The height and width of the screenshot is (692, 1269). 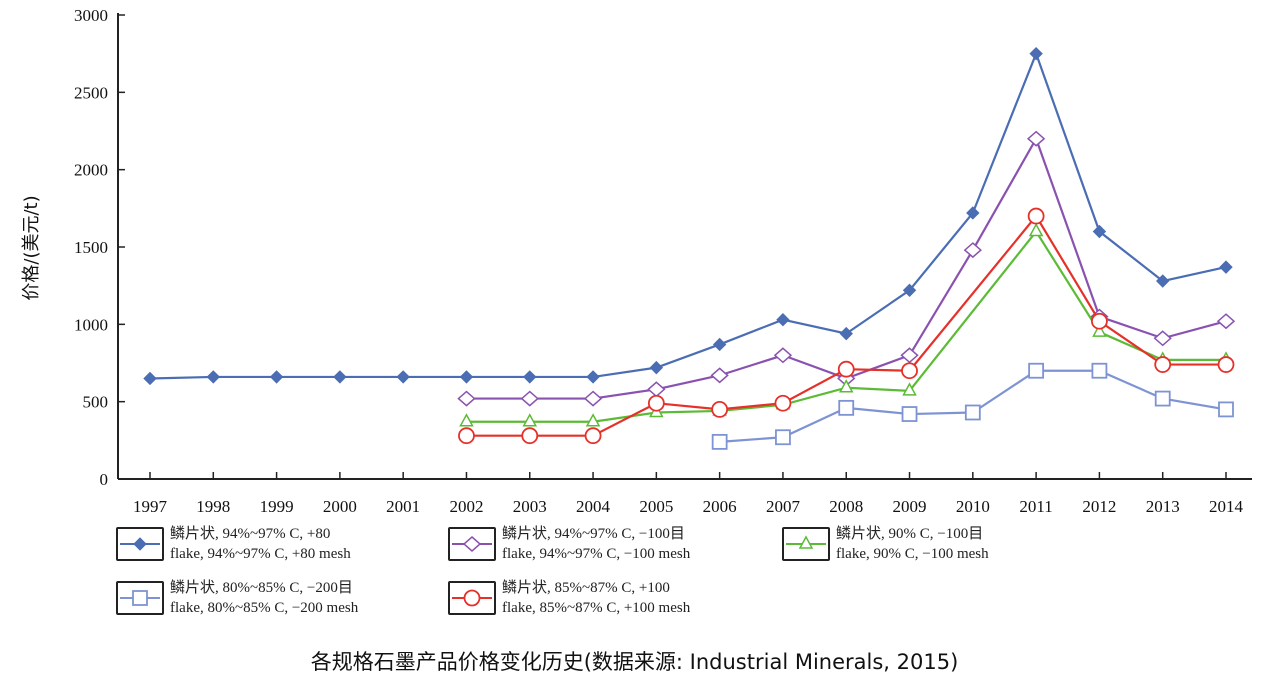 I want to click on x-tick-label: 2004, so click(x=593, y=506).